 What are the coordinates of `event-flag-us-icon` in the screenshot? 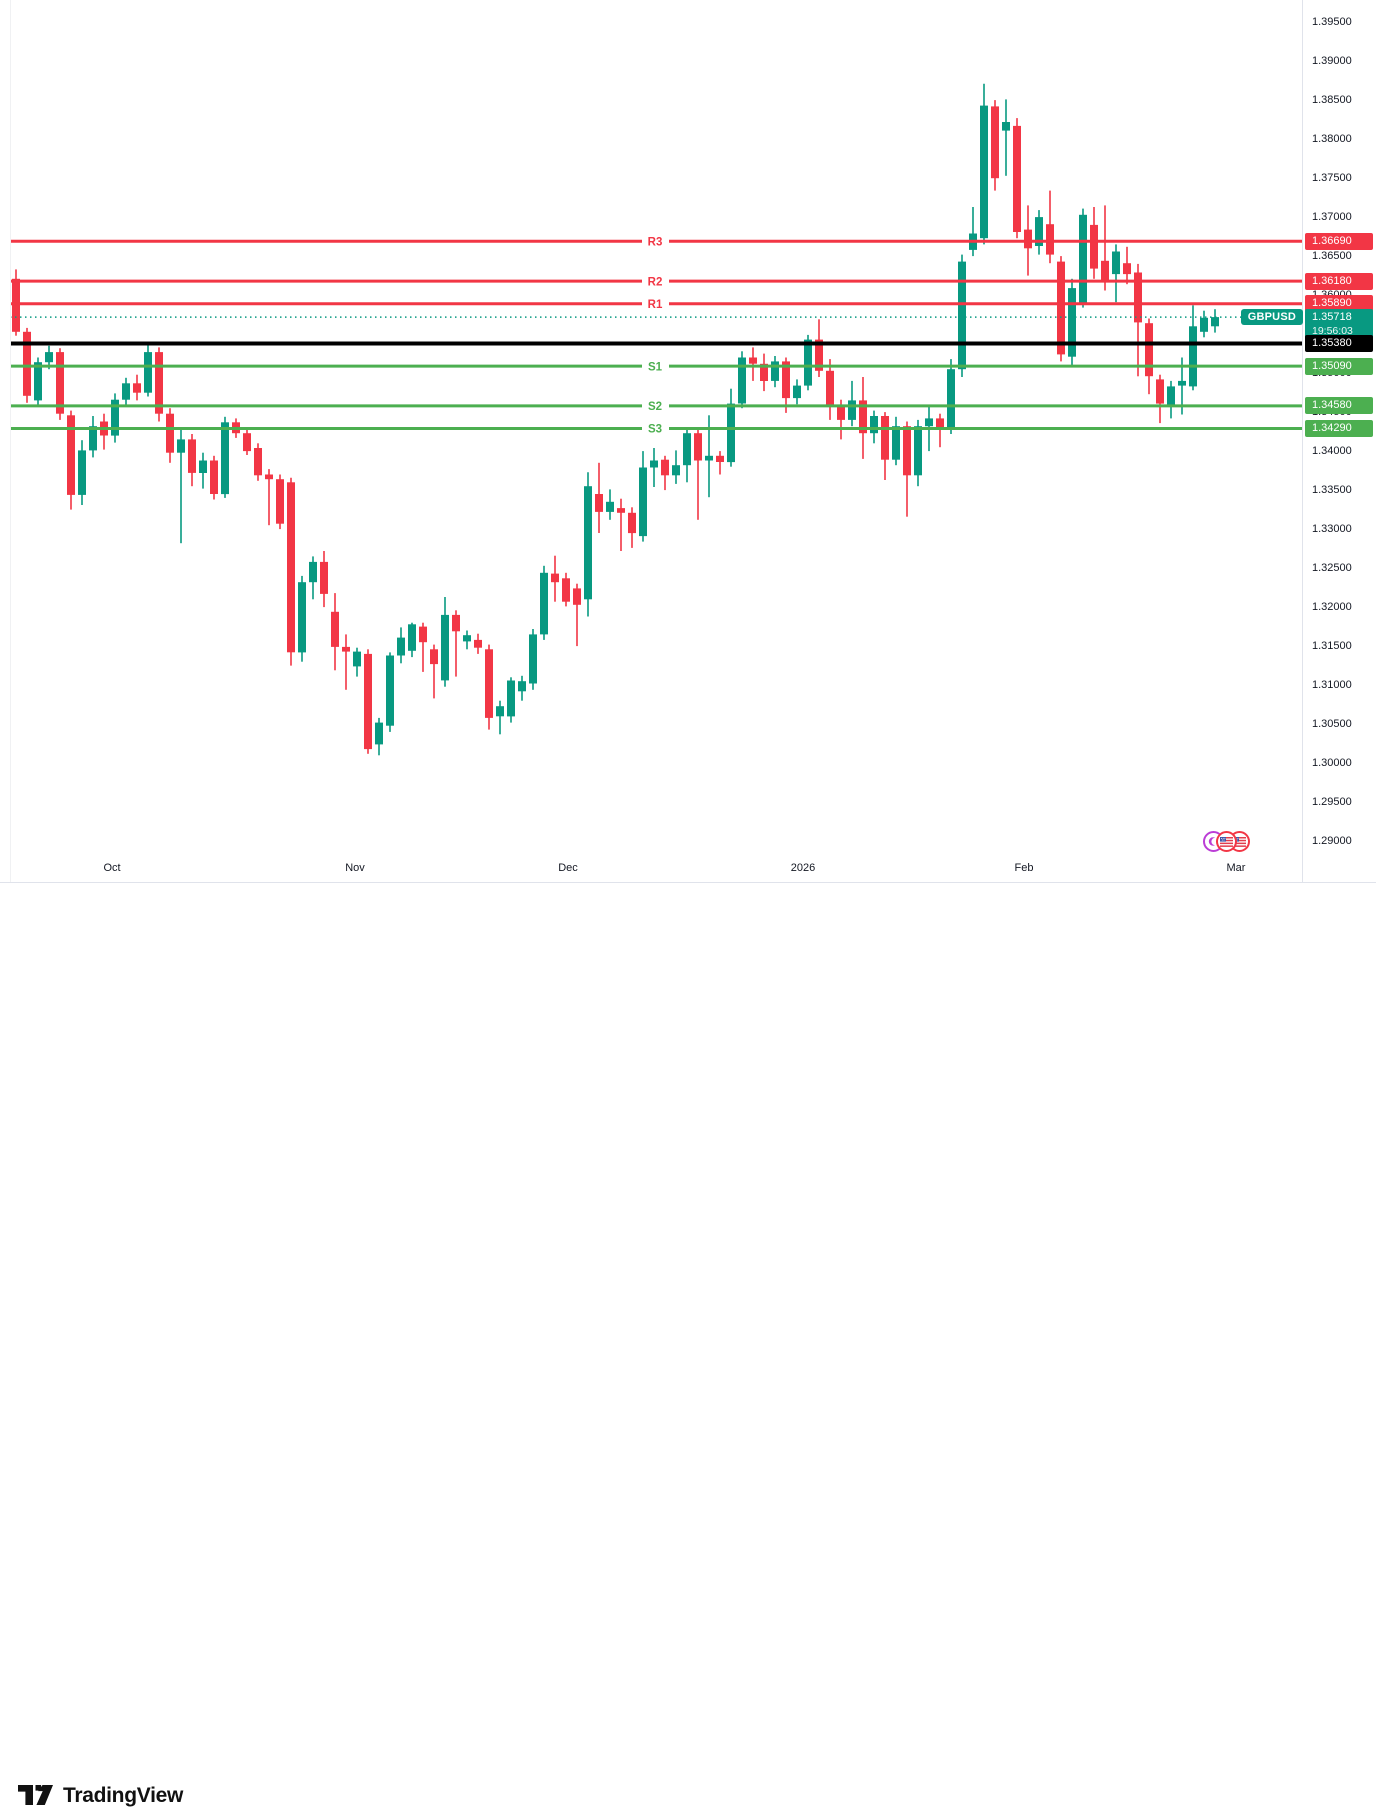 It's located at (1226, 841).